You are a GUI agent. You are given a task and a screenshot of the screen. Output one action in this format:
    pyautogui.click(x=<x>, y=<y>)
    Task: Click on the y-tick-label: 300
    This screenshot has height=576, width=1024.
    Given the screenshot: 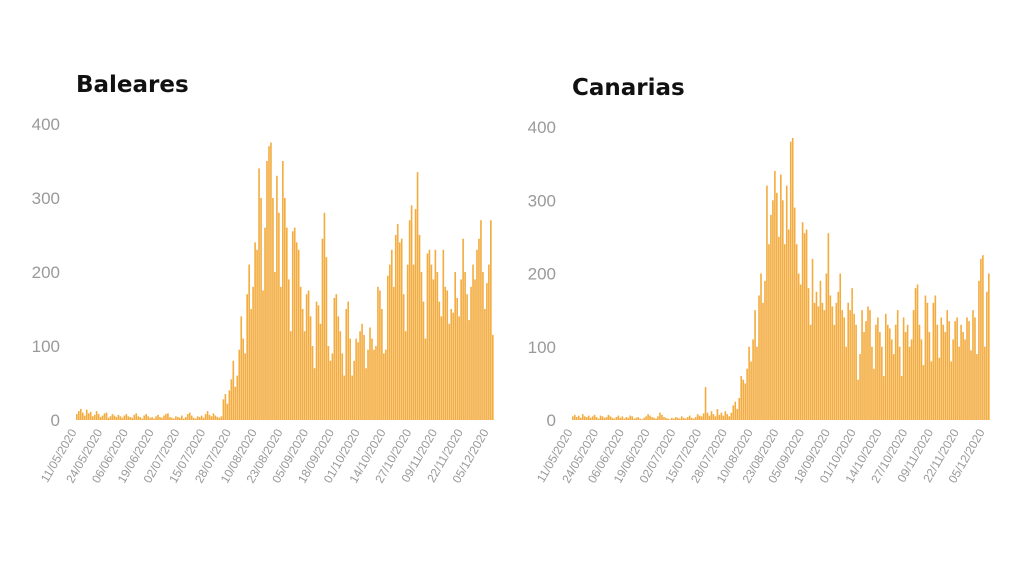 What is the action you would take?
    pyautogui.click(x=542, y=200)
    